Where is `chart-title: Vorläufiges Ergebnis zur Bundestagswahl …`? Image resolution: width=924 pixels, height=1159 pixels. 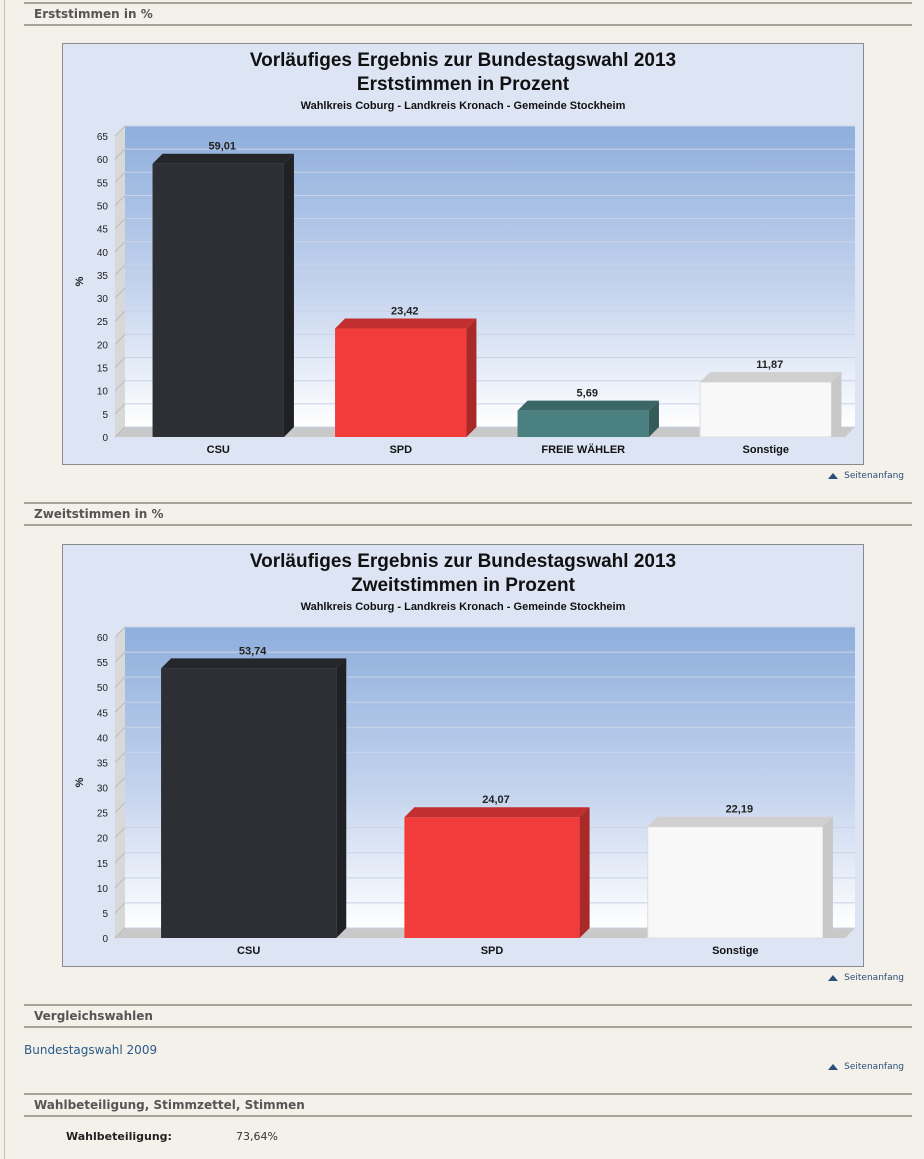
chart-title: Vorläufiges Ergebnis zur Bundestagswahl … is located at coordinates (463, 60).